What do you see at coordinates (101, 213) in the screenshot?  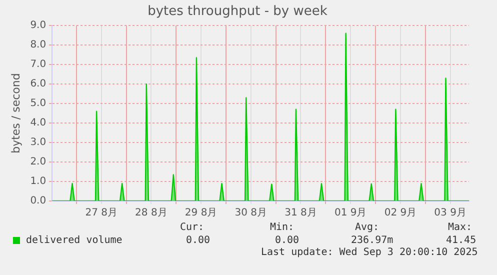 I see `x-tick-label: 27 8月` at bounding box center [101, 213].